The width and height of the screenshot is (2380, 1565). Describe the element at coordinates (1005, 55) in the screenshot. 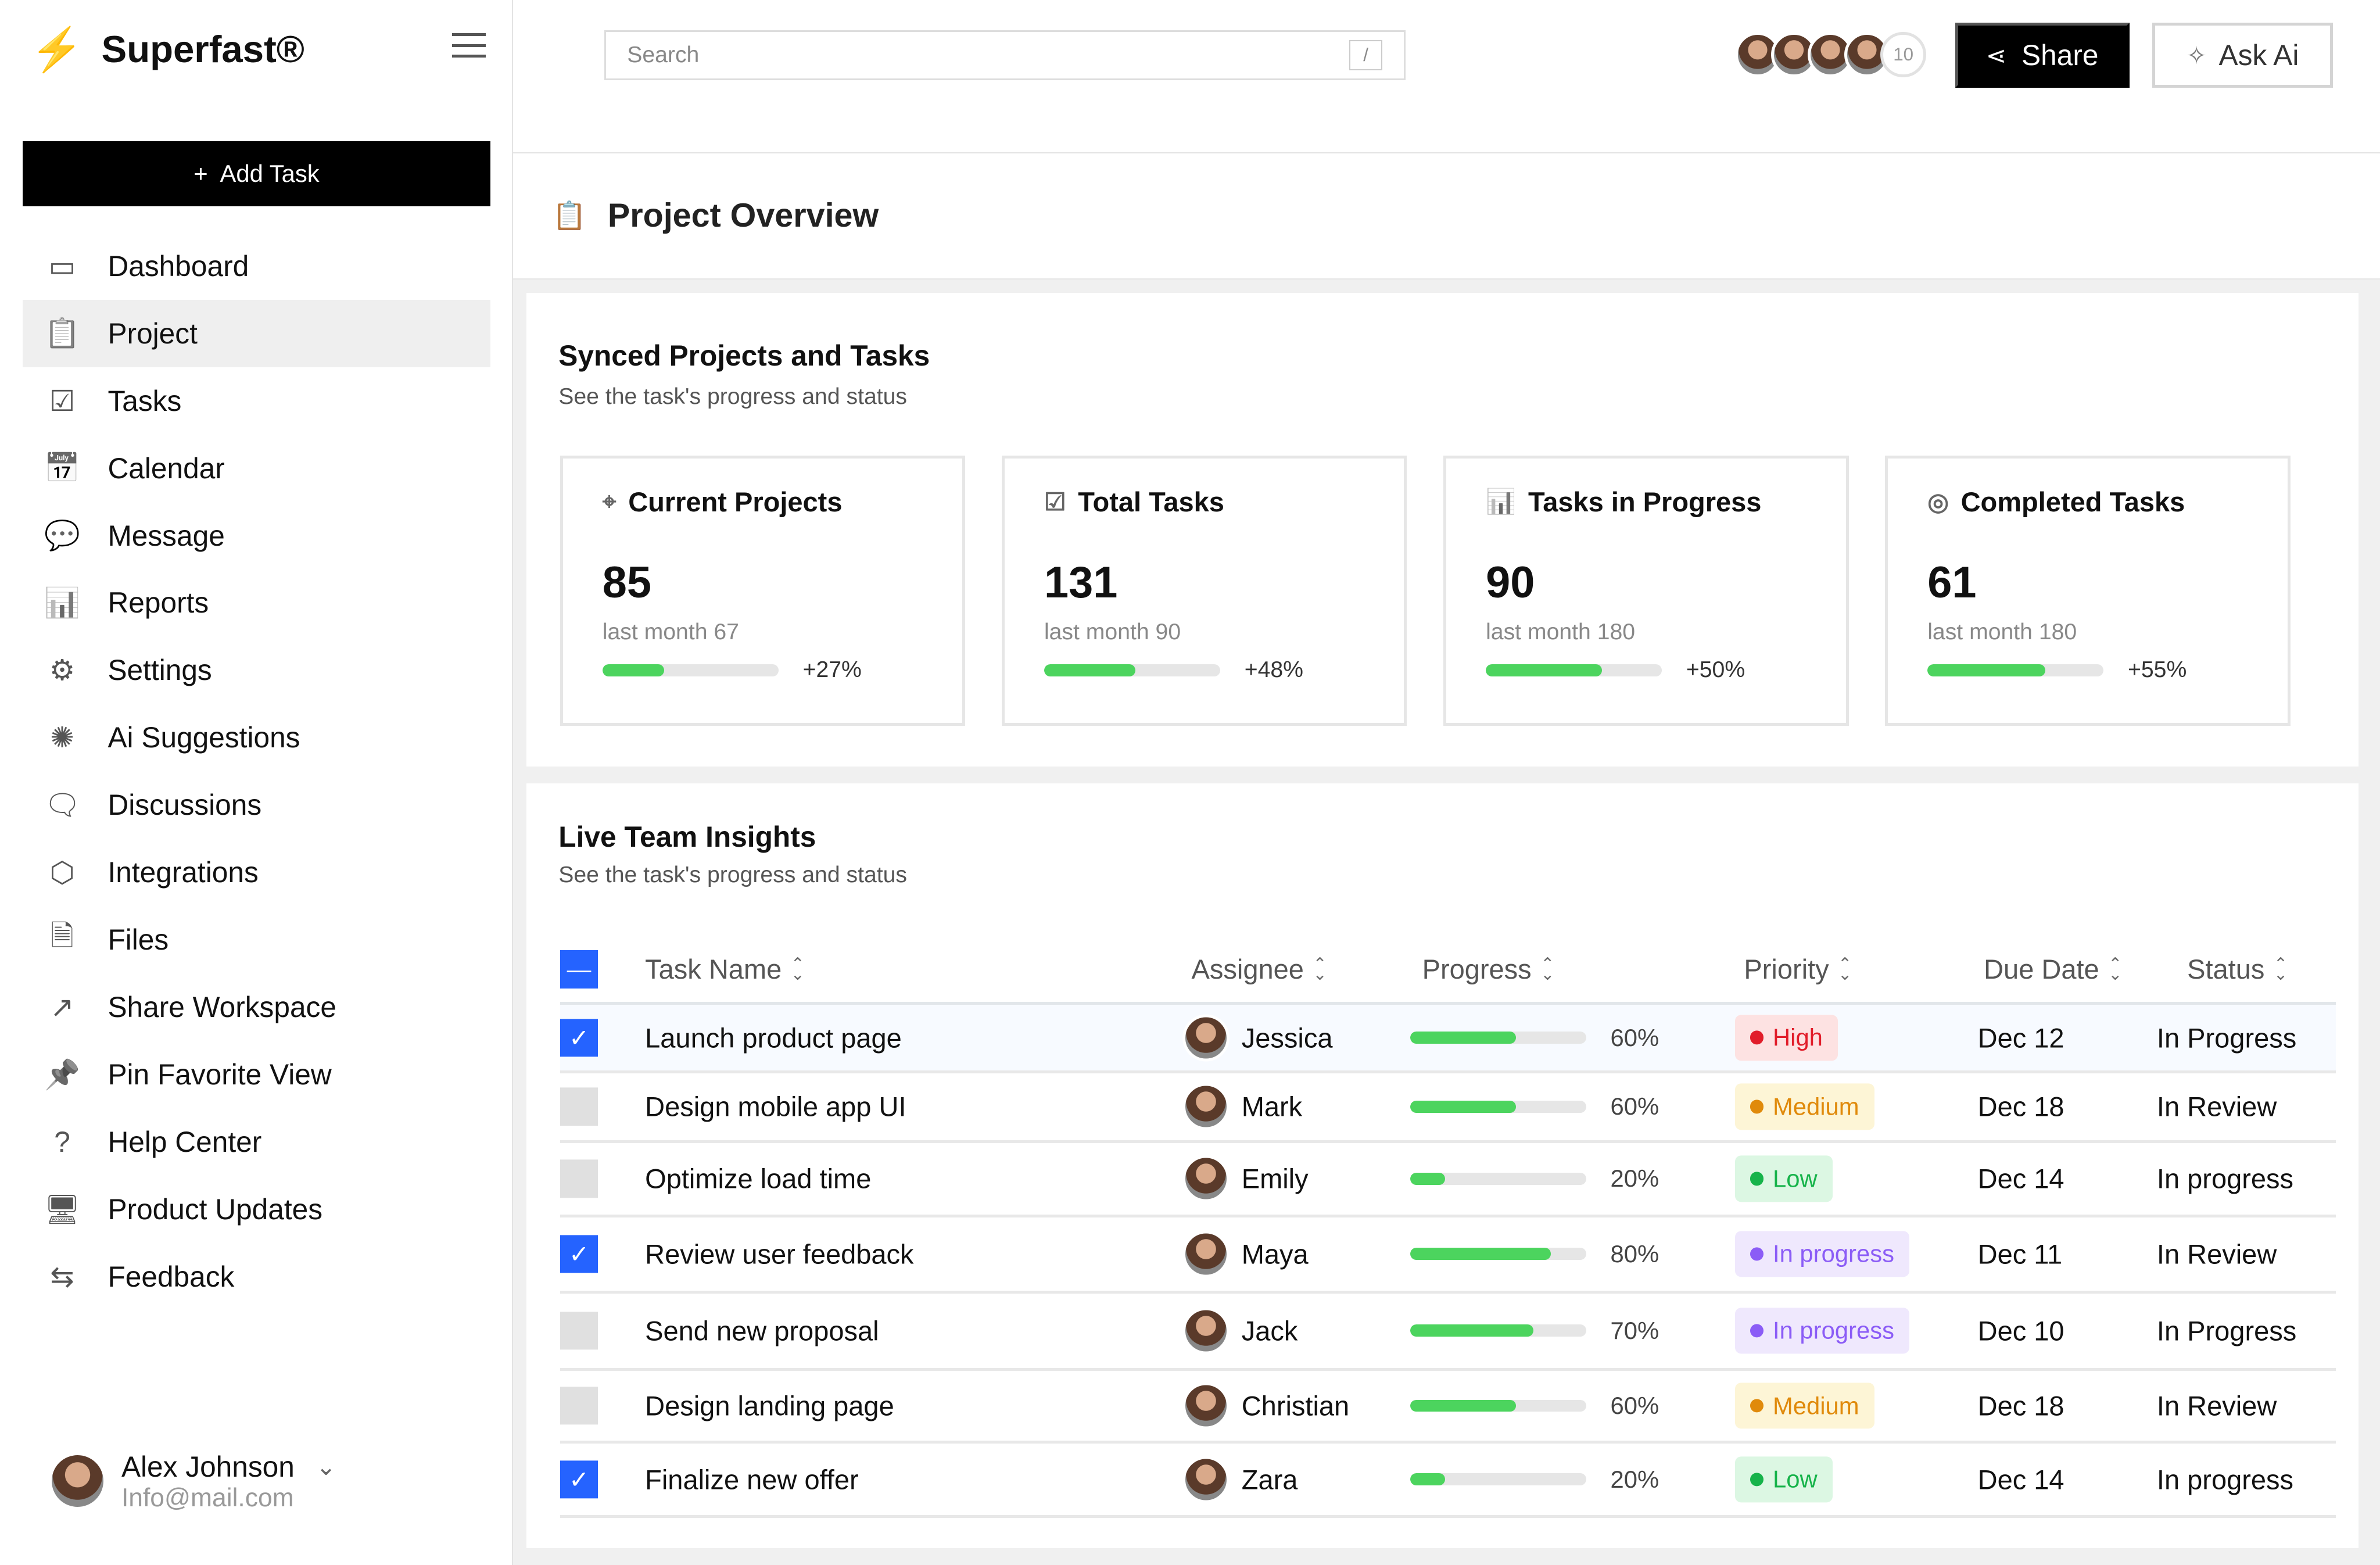

I see `search-input: Search /` at that location.